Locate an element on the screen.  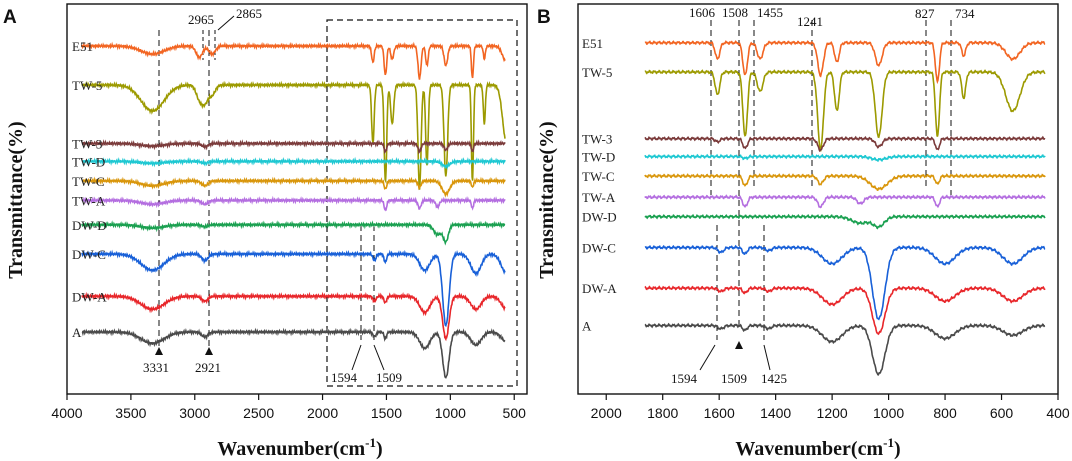
series-label-b-tw-3: TW-3 is located at coordinates (597, 139).